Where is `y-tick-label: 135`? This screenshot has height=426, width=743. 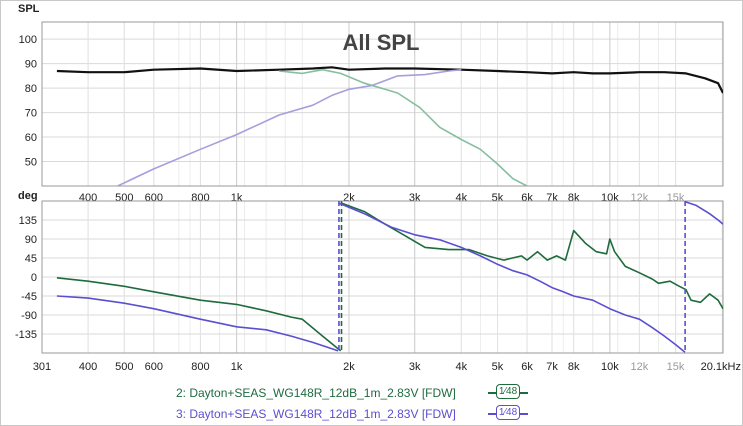
y-tick-label: 135 is located at coordinates (28, 221).